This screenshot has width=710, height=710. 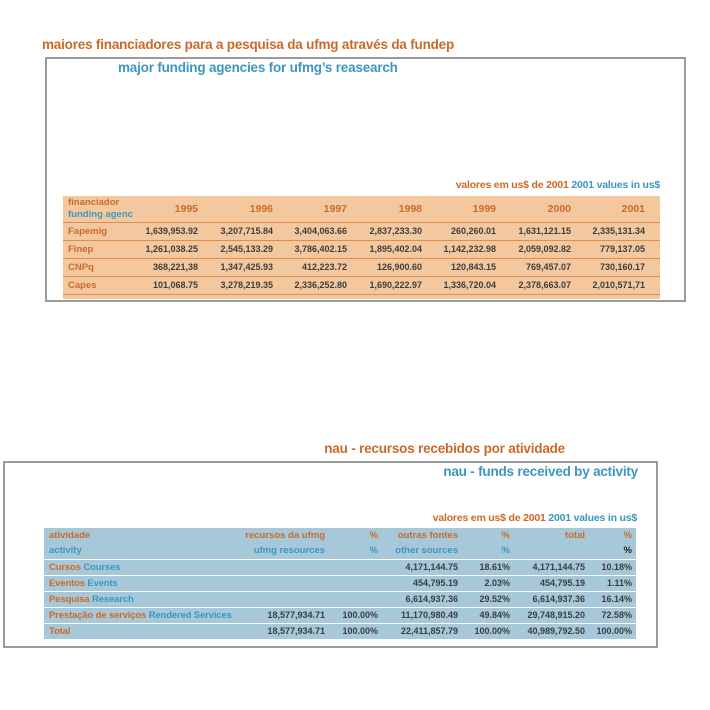 What do you see at coordinates (310, 266) in the screenshot?
I see `cell-value: 412,223.72` at bounding box center [310, 266].